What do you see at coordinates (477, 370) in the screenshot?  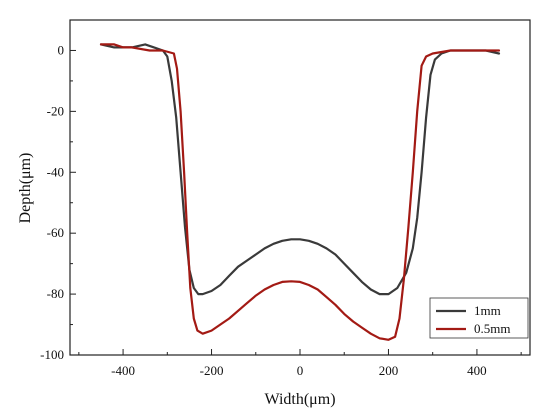 I see `x-tick-label: 400` at bounding box center [477, 370].